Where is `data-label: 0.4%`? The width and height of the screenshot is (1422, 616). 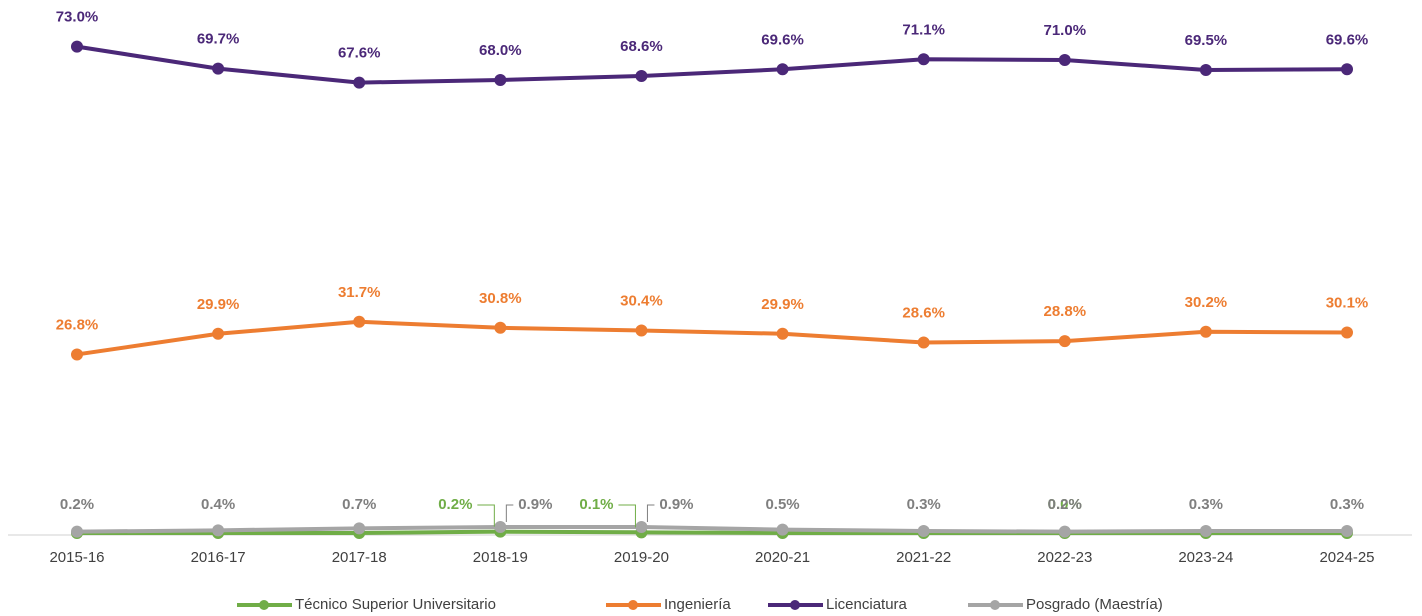 data-label: 0.4% is located at coordinates (218, 504).